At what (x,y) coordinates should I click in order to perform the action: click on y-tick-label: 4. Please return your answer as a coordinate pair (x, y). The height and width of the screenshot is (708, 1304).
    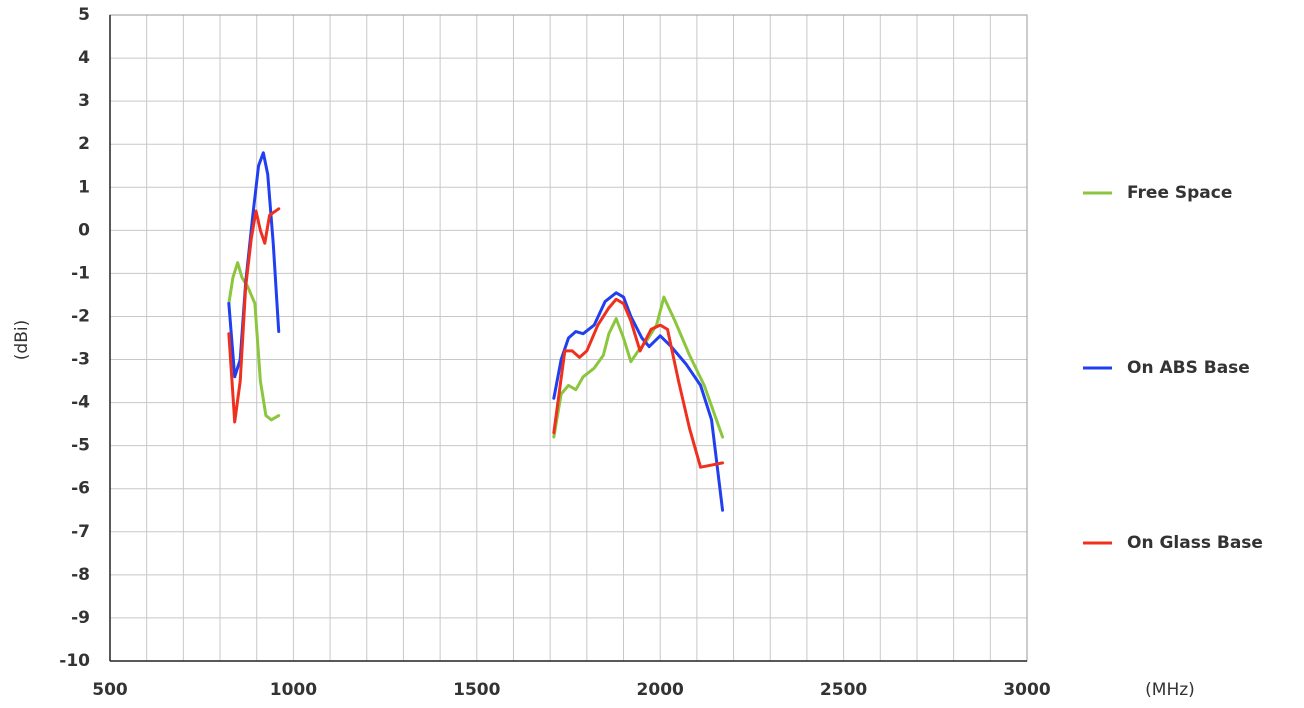
    Looking at the image, I should click on (84, 58).